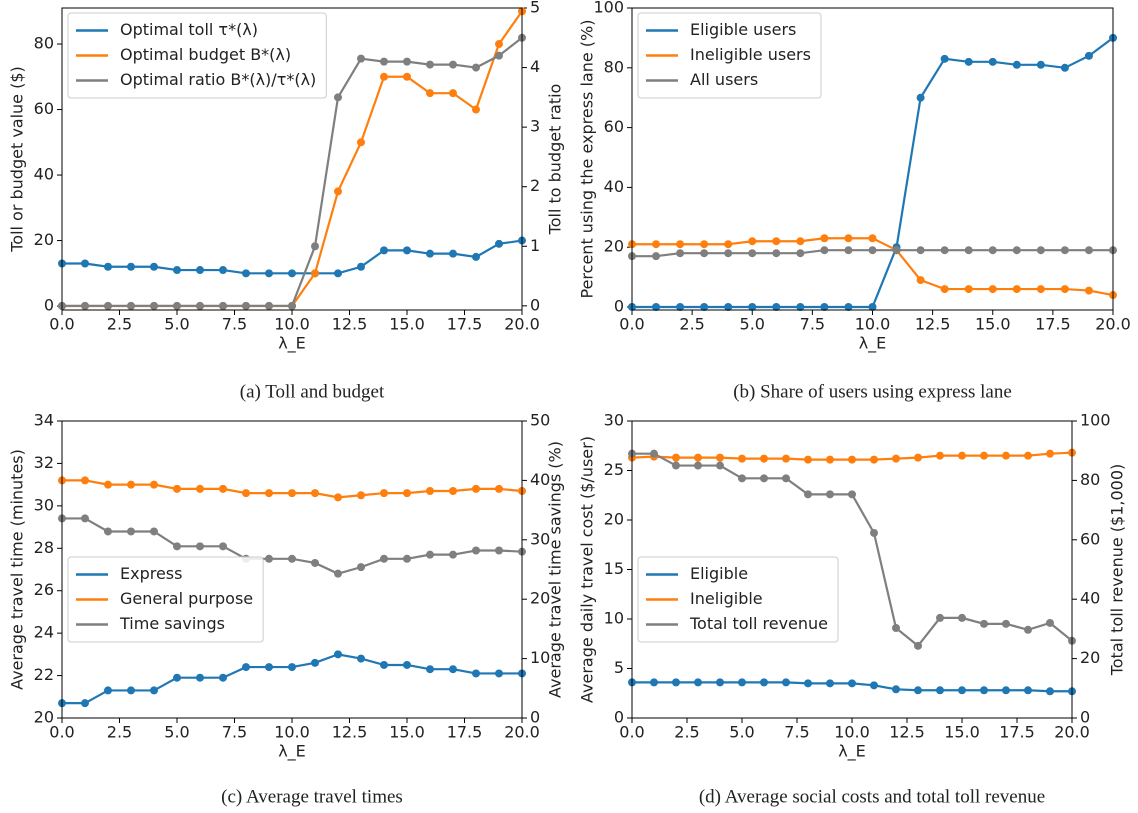  I want to click on y-tick-label: 25, so click(614, 469).